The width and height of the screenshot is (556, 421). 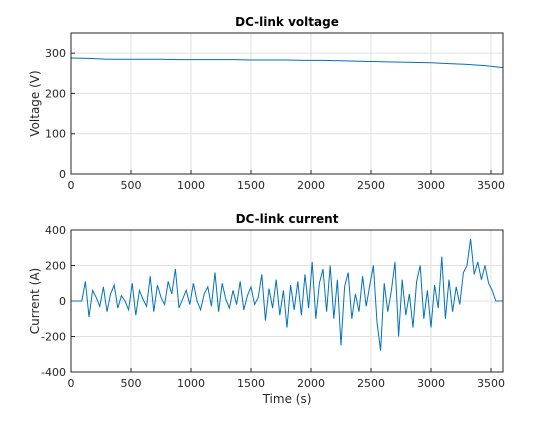 What do you see at coordinates (287, 399) in the screenshot?
I see `x-axis-label: Time (s)` at bounding box center [287, 399].